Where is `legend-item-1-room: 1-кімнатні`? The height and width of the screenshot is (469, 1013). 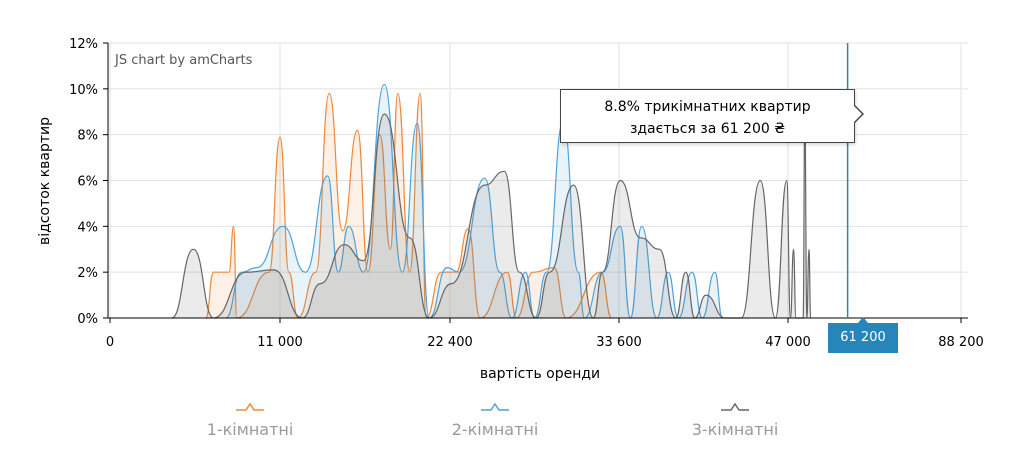 legend-item-1-room: 1-кімнатні is located at coordinates (250, 425).